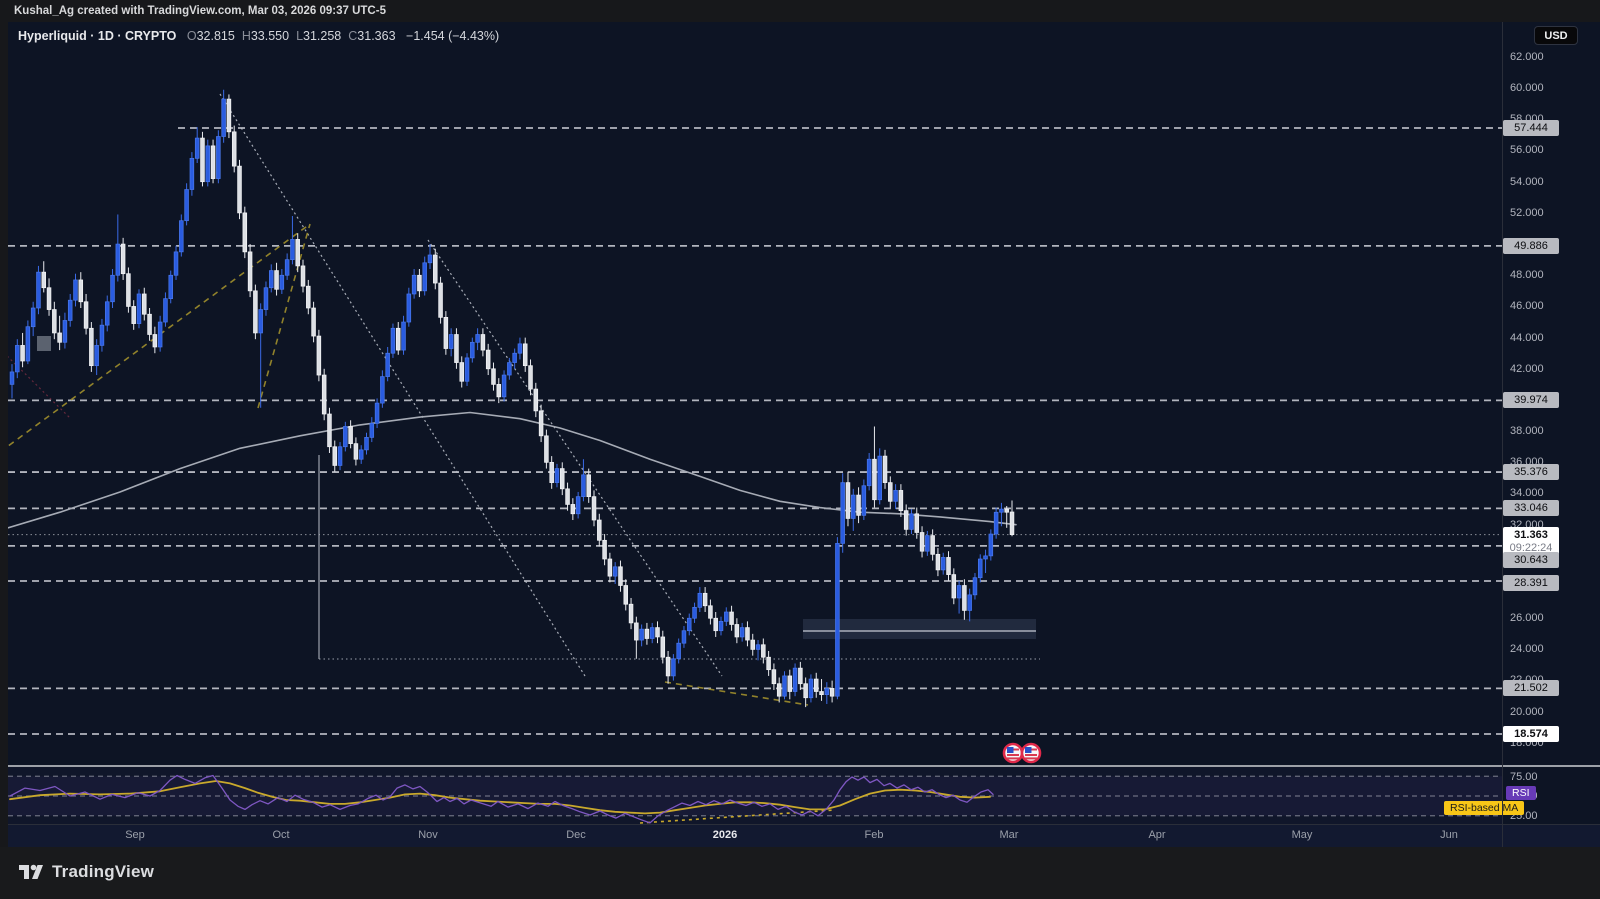  What do you see at coordinates (804, 835) in the screenshot?
I see `time-axis-background` at bounding box center [804, 835].